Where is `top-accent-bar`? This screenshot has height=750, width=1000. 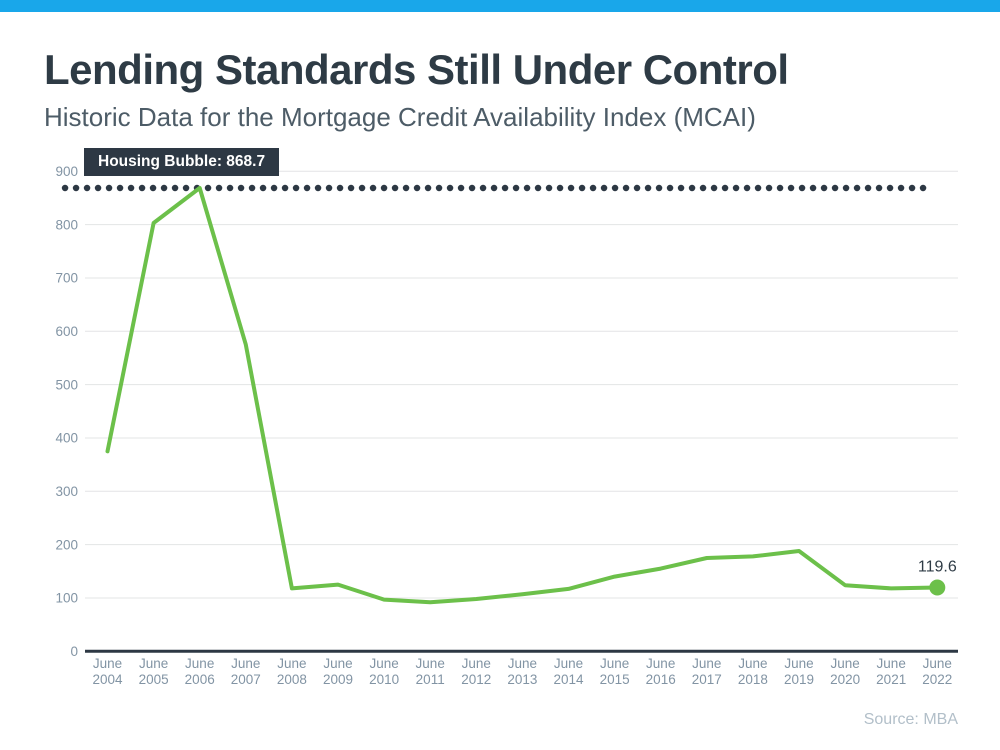 top-accent-bar is located at coordinates (500, 6).